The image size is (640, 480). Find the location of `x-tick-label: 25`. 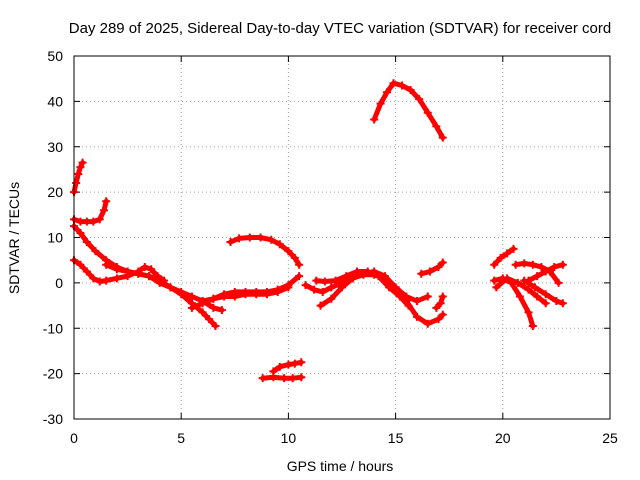

x-tick-label: 25 is located at coordinates (610, 438).